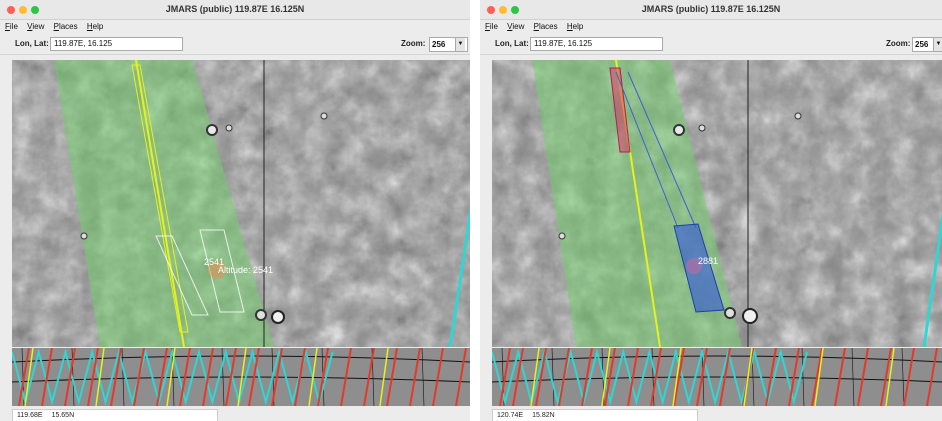 This screenshot has width=942, height=421. Describe the element at coordinates (214, 262) in the screenshot. I see `map-label-id: 2541` at that location.